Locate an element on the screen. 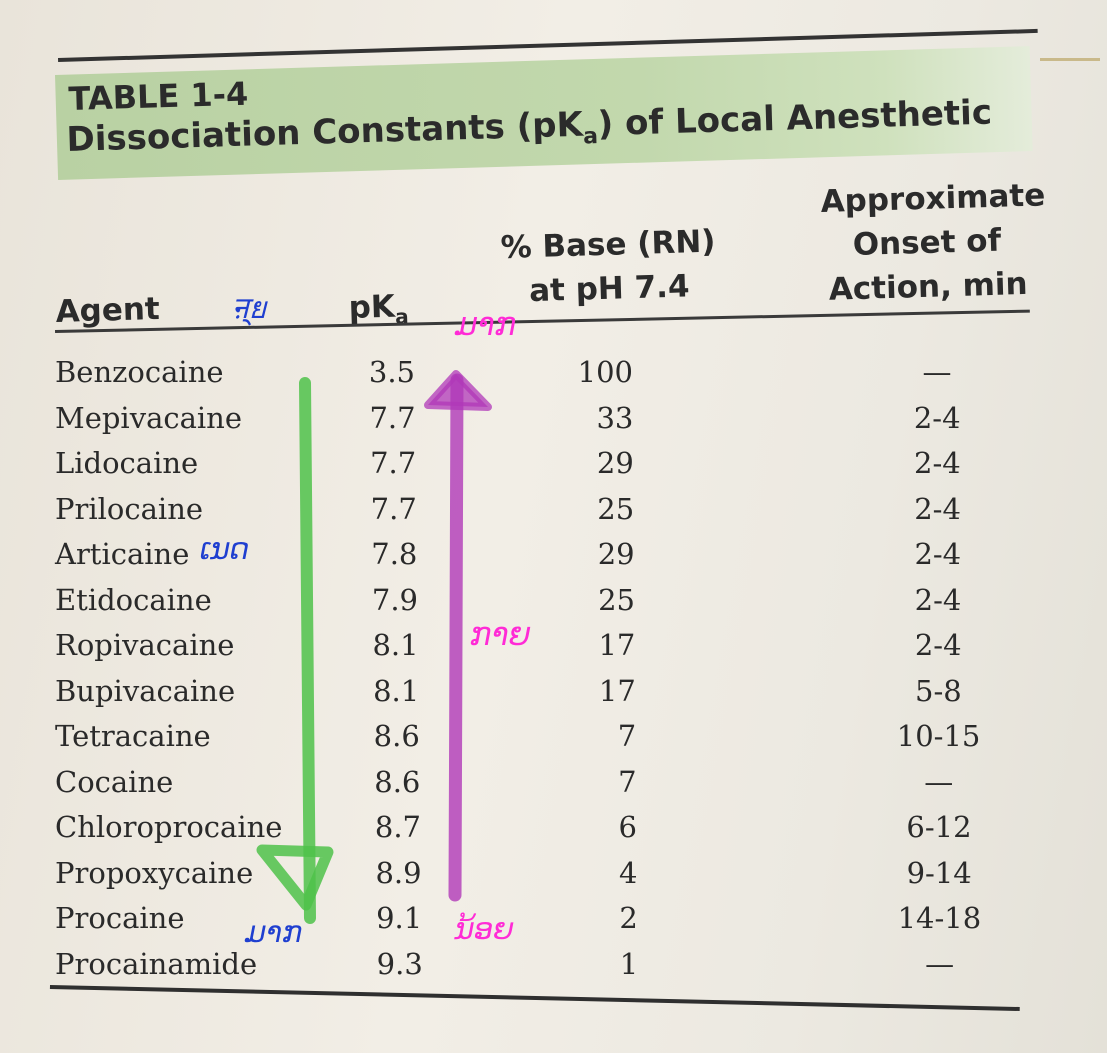 The width and height of the screenshot is (1107, 1053). agent-cell: Propoxycaine is located at coordinates (154, 872).